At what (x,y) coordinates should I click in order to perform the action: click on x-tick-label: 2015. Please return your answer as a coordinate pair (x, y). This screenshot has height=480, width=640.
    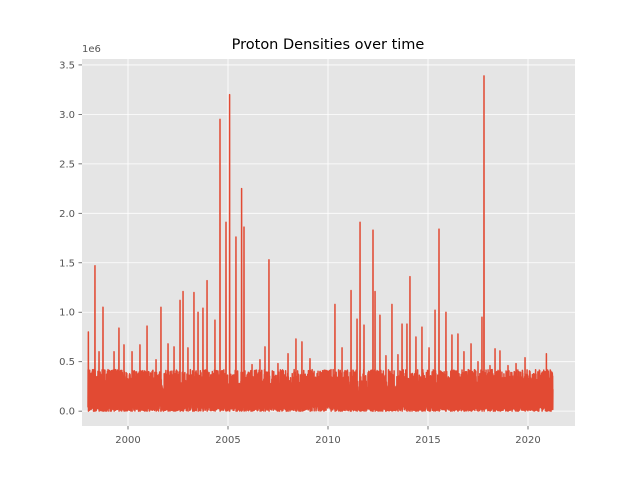
    Looking at the image, I should click on (427, 440).